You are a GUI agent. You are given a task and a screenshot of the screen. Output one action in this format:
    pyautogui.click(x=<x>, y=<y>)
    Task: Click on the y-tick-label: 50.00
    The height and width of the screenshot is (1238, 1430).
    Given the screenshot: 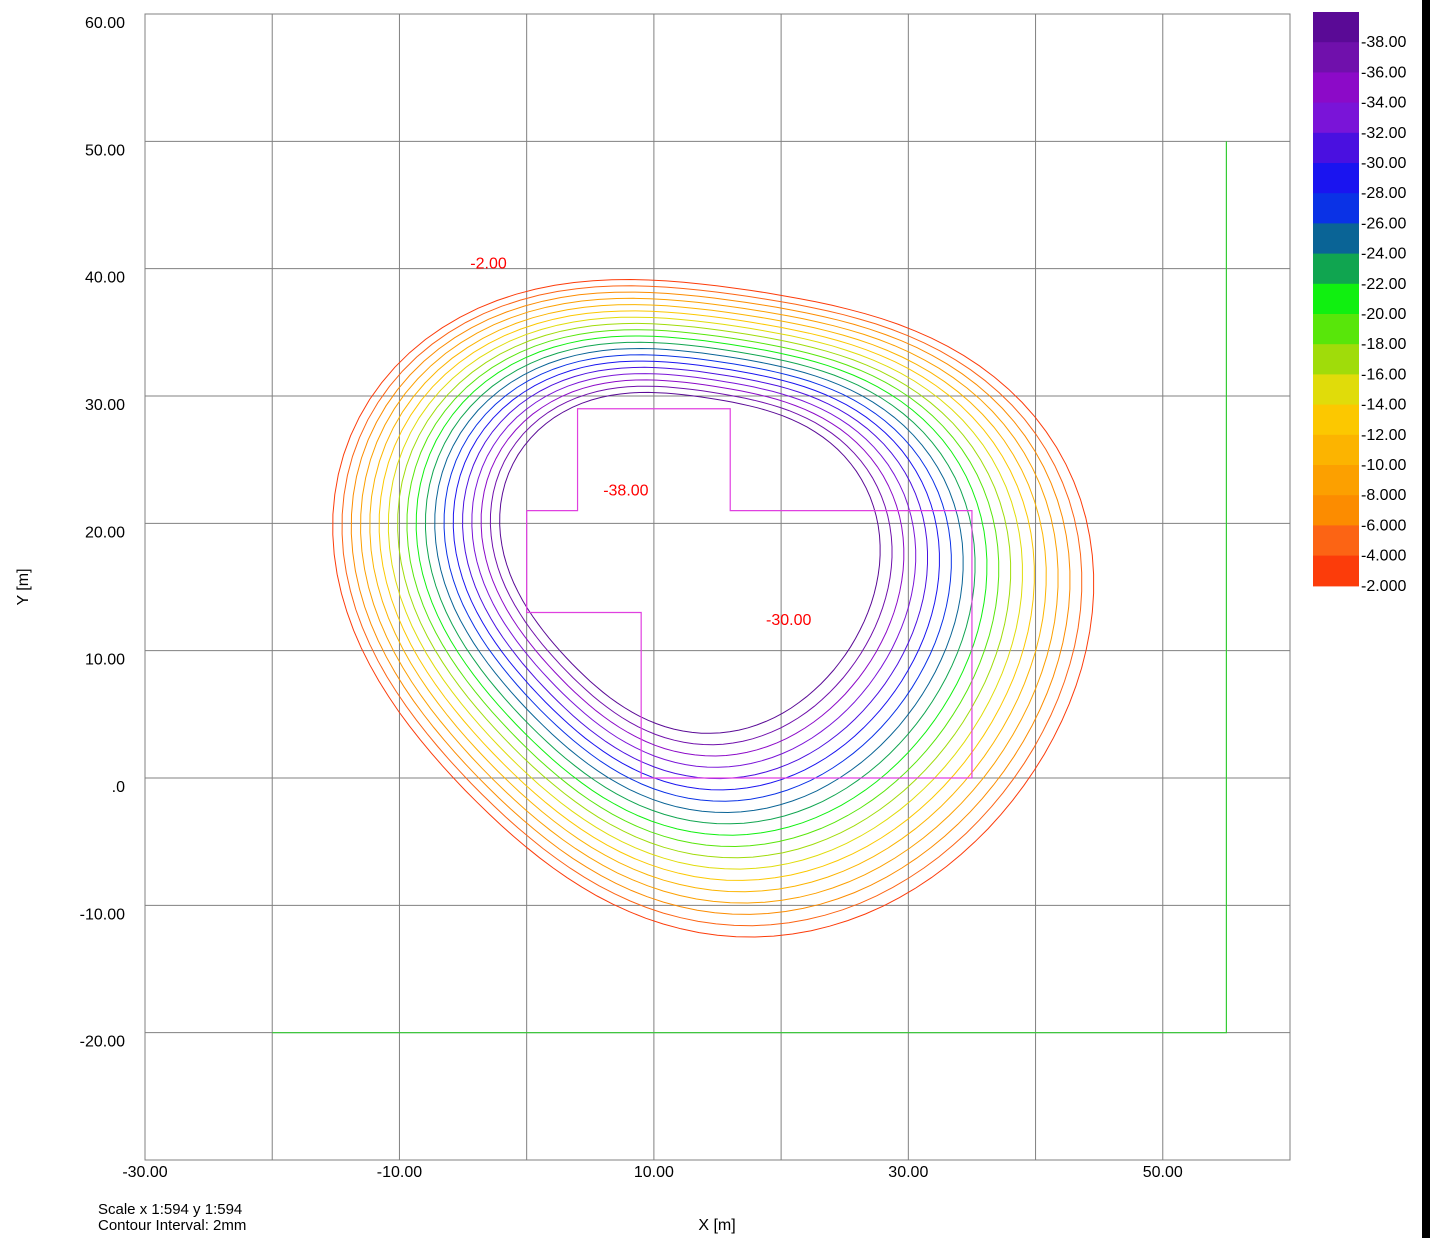 What is the action you would take?
    pyautogui.click(x=105, y=150)
    